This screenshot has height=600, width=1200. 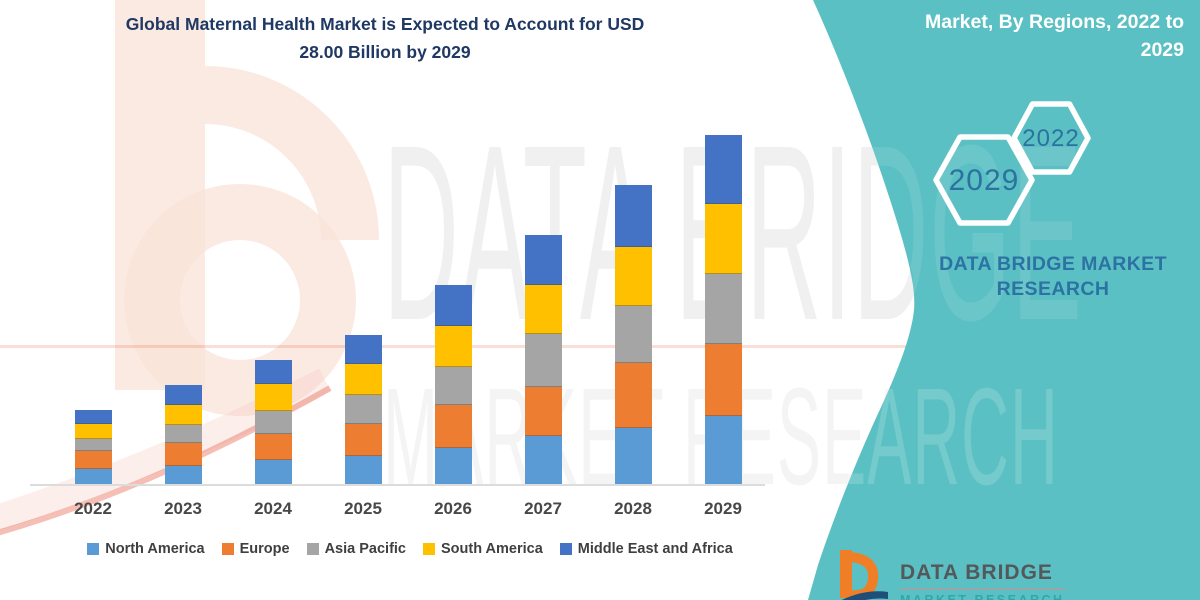 I want to click on footer-logo-b-icon, so click(x=864, y=575).